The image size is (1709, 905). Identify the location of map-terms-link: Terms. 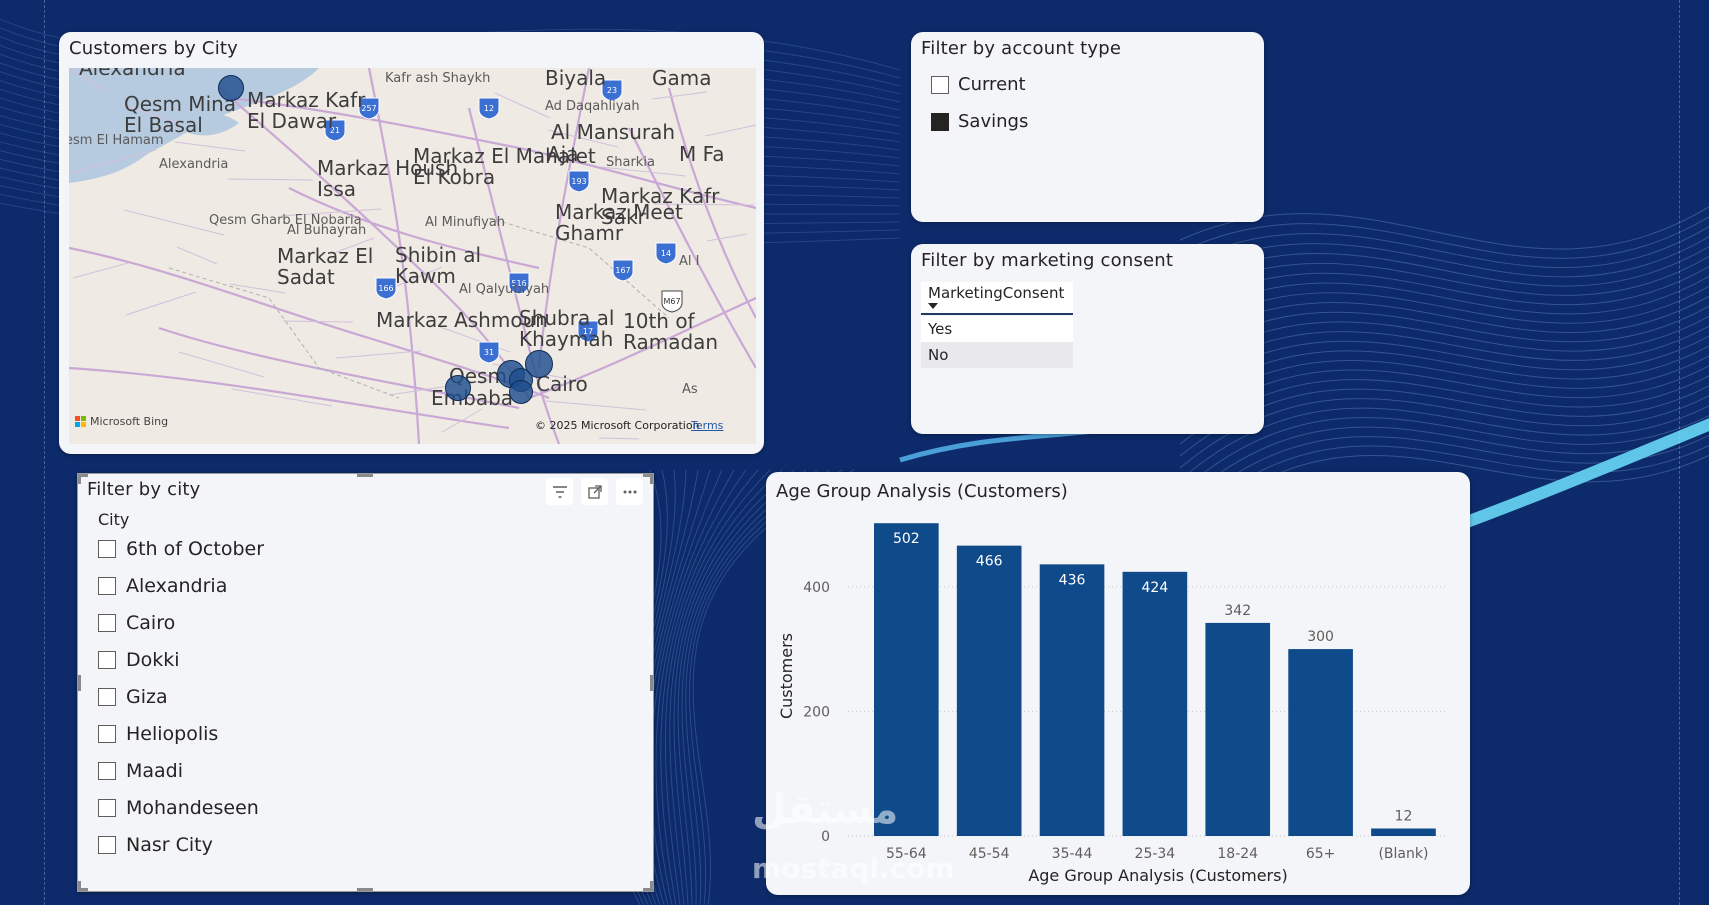
(707, 425).